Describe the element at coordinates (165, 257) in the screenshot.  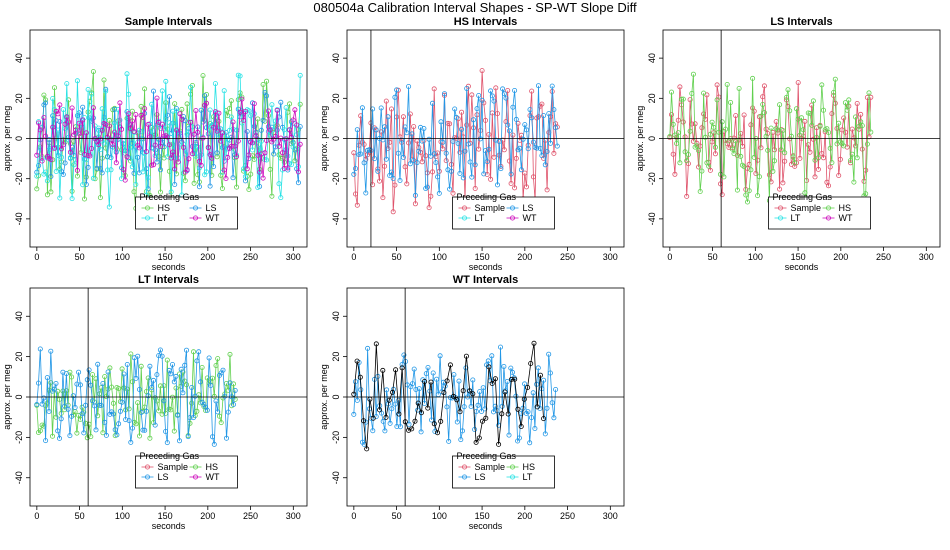
I see `x-tick-label: 150` at that location.